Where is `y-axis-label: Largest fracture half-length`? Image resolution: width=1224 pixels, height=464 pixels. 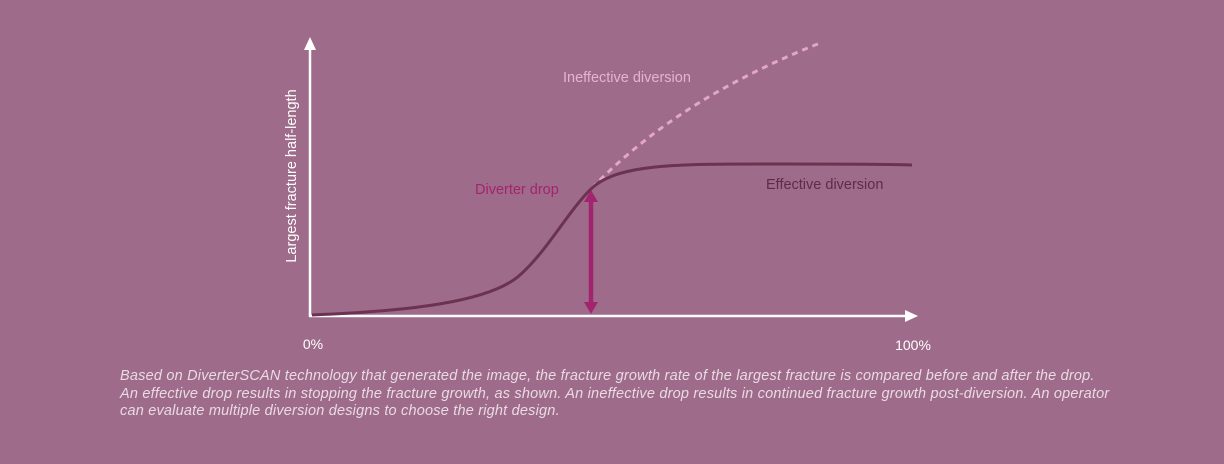
y-axis-label: Largest fracture half-length is located at coordinates (292, 175).